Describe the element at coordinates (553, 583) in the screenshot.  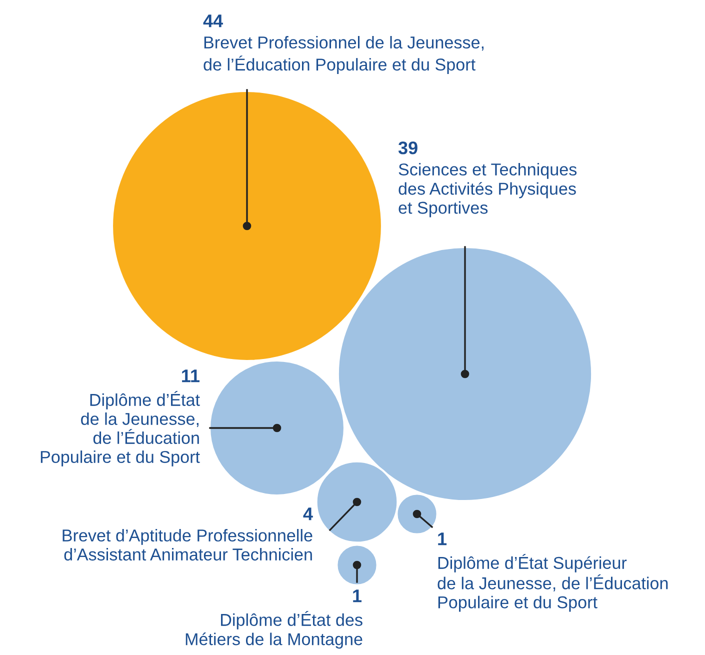
I see `category-label: Diplôme d’État Supérieur de la Jeunesse, de l’Éducation Populaire et du Sport` at that location.